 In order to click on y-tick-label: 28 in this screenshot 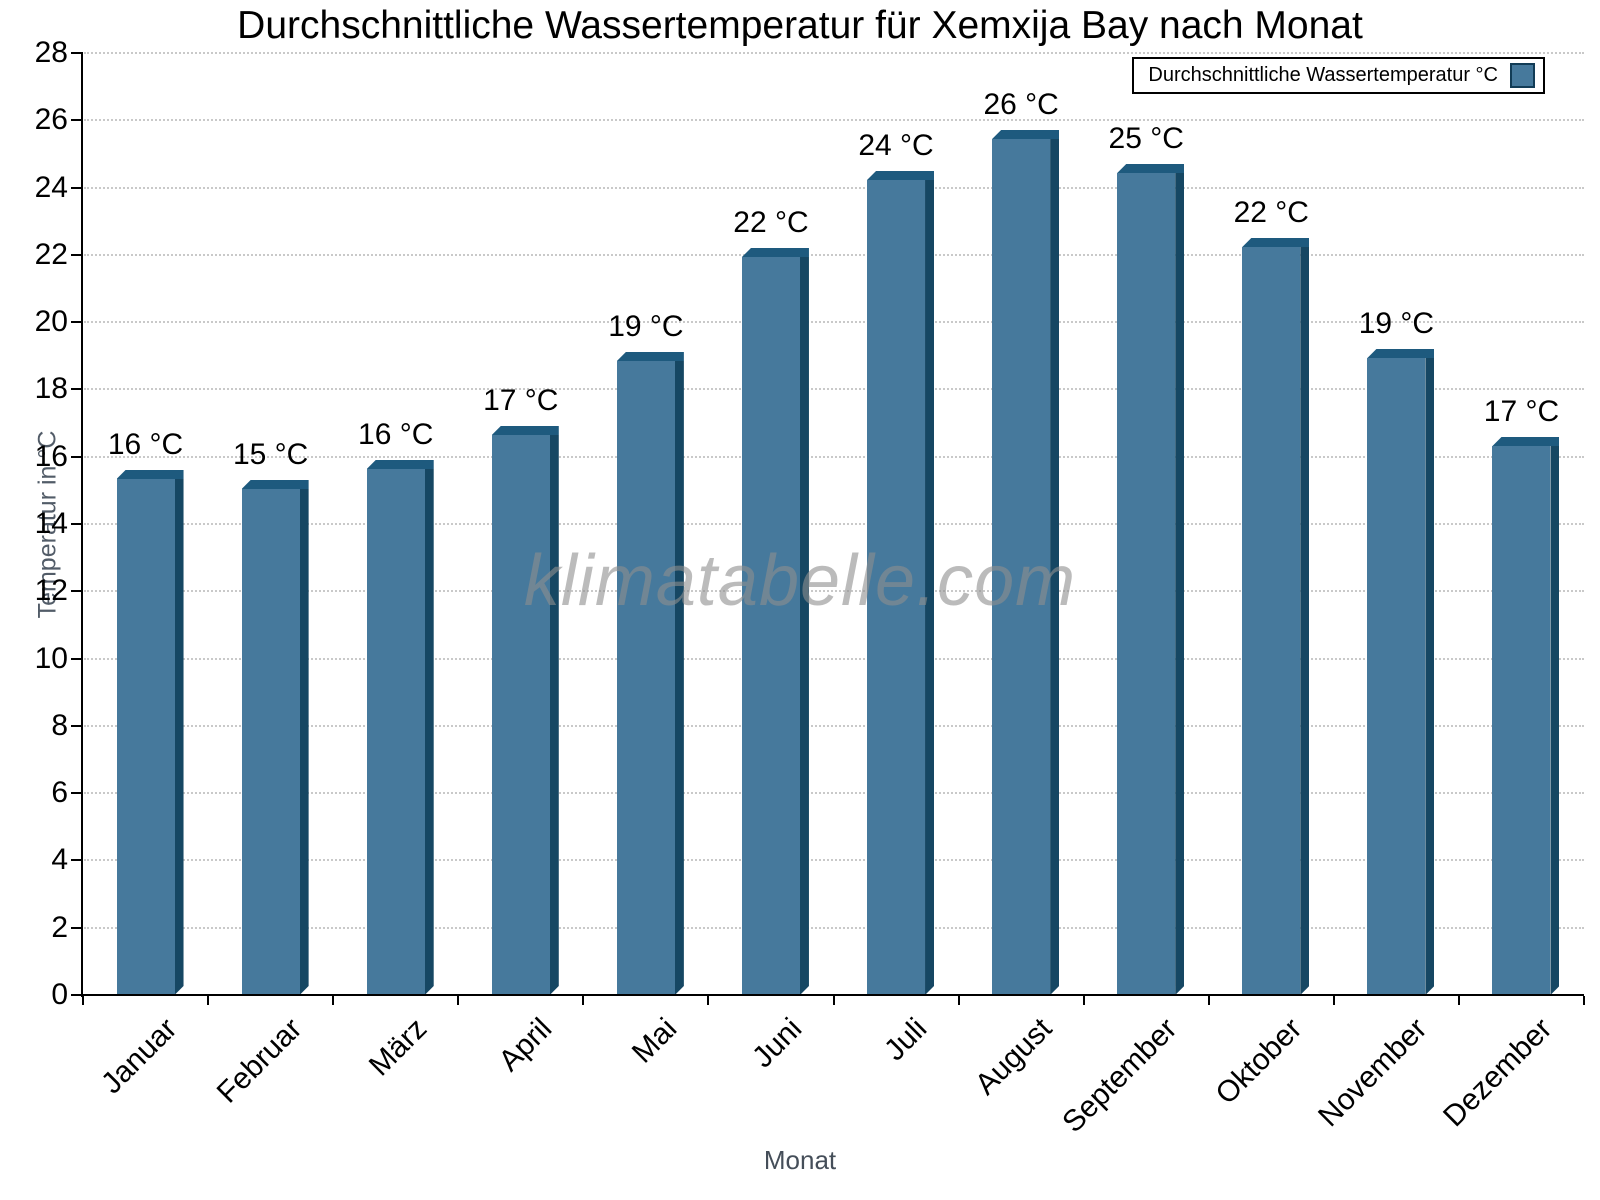, I will do `click(51, 52)`.